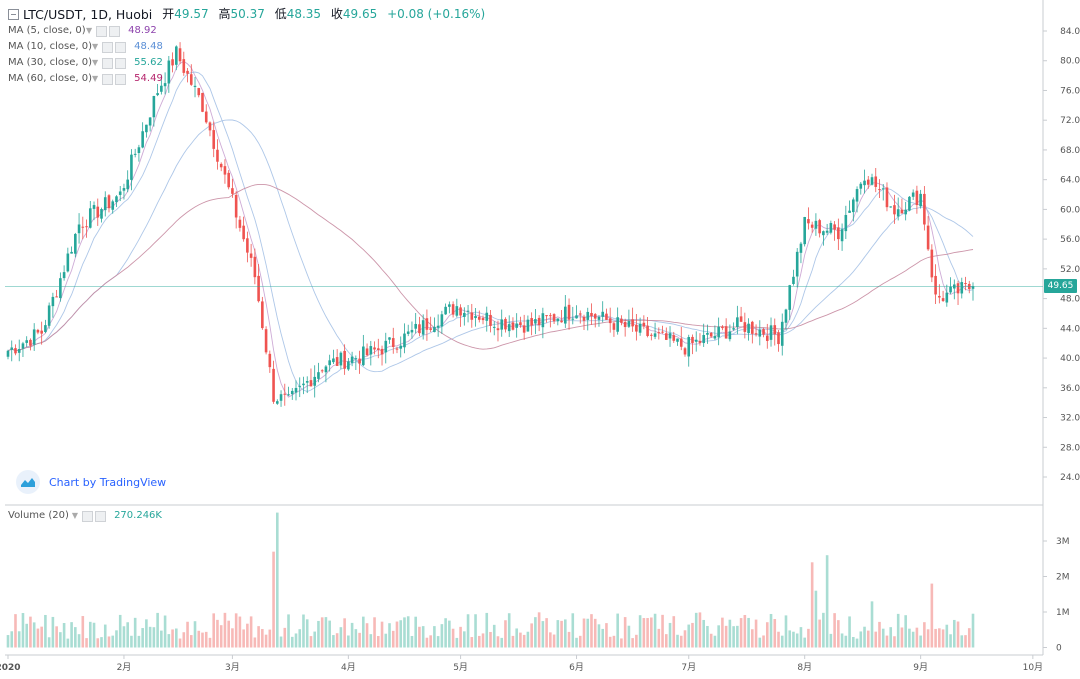  I want to click on indicator-value: 48.48, so click(148, 46).